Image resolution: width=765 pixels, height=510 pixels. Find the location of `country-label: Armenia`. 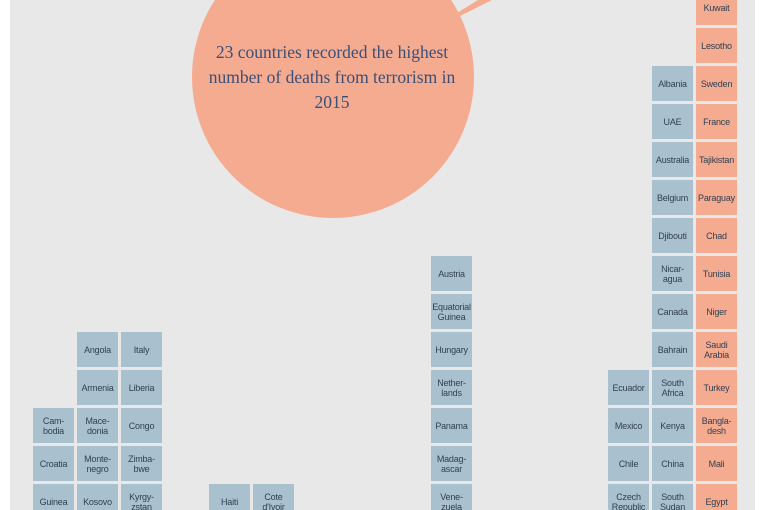

country-label: Armenia is located at coordinates (97, 387).